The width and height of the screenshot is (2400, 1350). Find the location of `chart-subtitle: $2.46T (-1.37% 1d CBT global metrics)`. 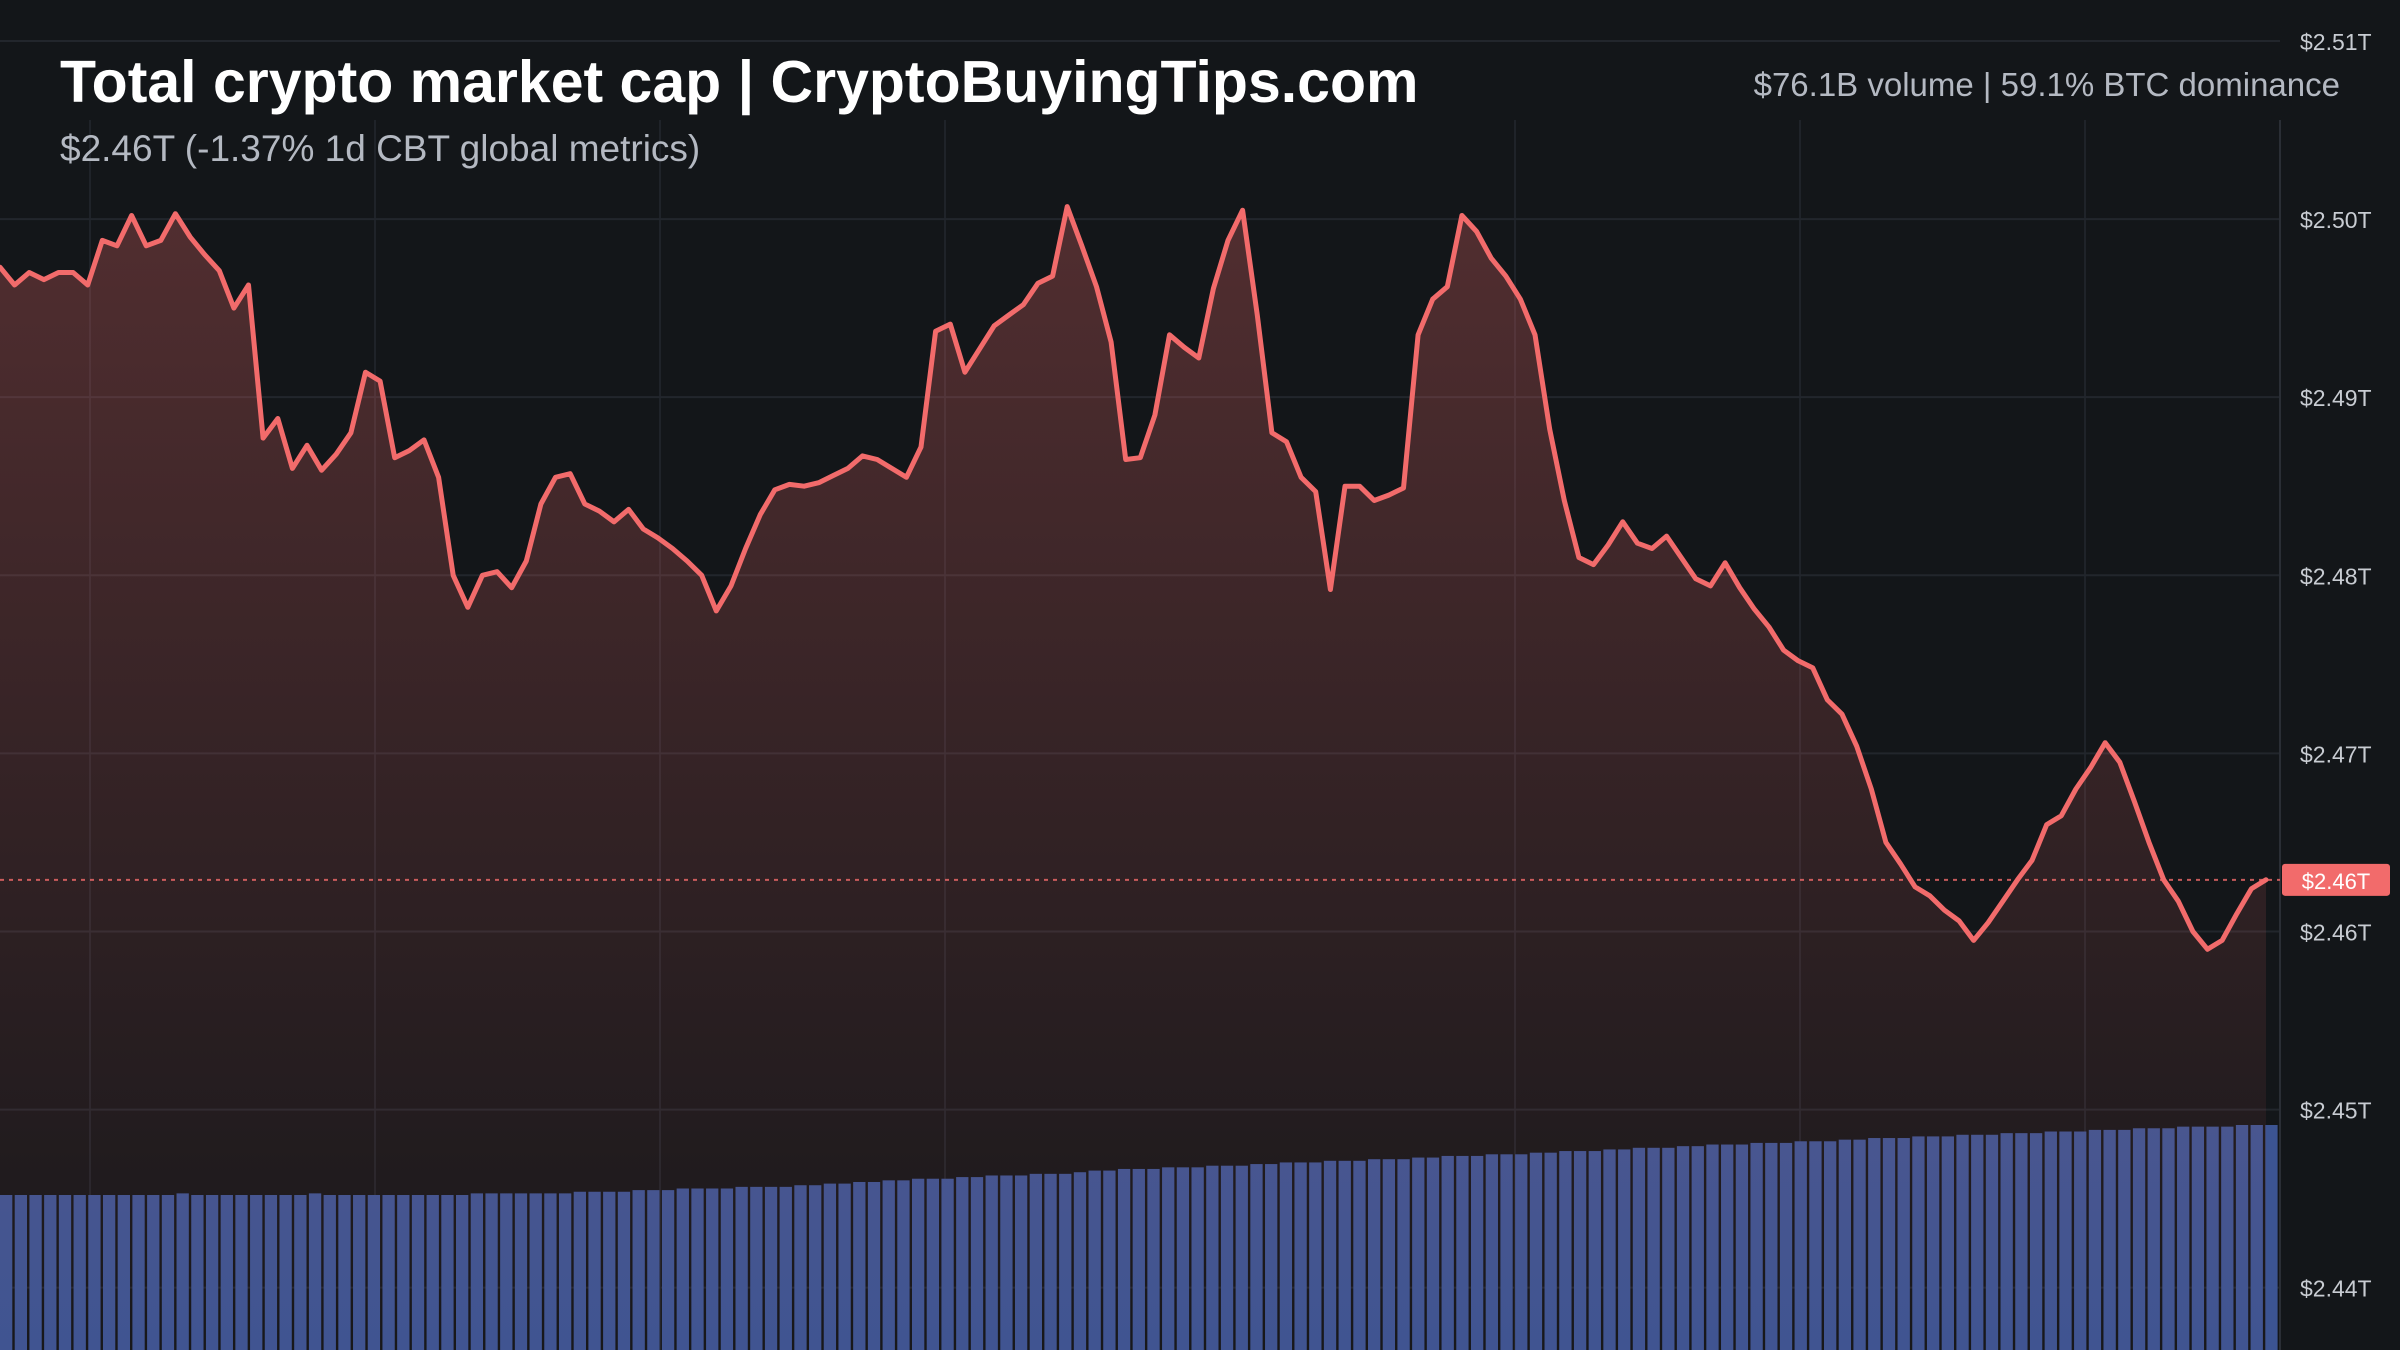

chart-subtitle: $2.46T (-1.37% 1d CBT global metrics) is located at coordinates (380, 148).